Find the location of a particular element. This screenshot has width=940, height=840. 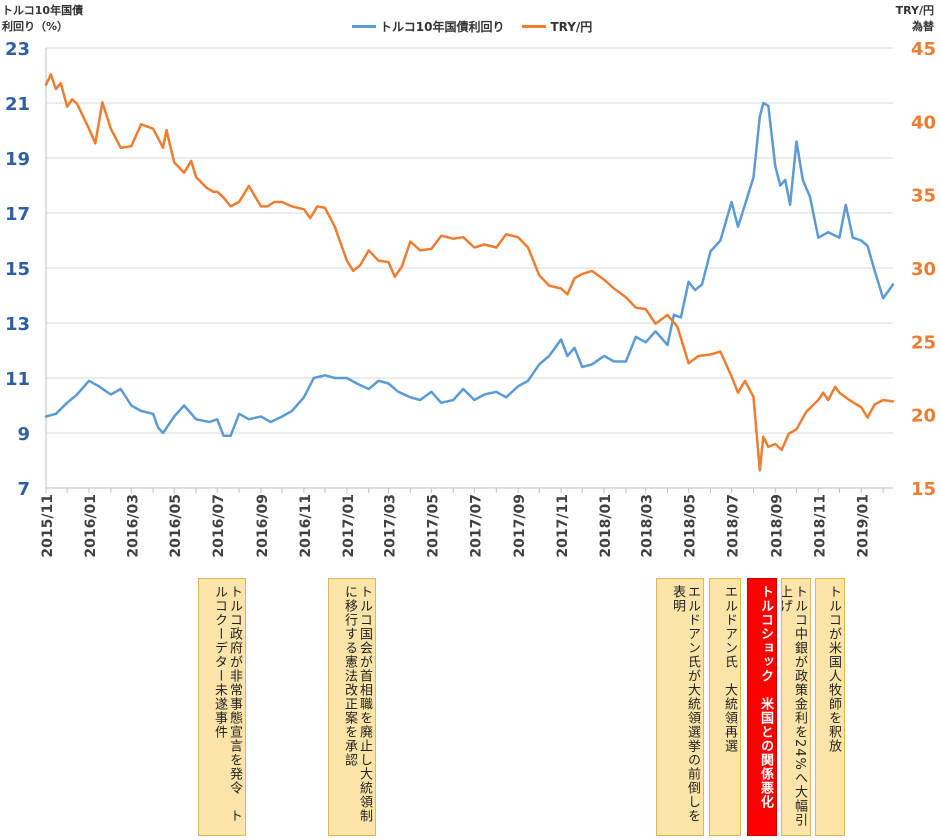

right-tick-label: 35 is located at coordinates (923, 196).